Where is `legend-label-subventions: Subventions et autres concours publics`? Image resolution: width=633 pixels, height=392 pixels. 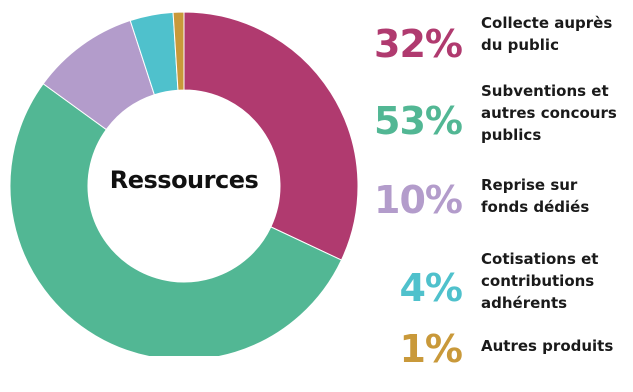 legend-label-subventions: Subventions et autres concours publics is located at coordinates (549, 113).